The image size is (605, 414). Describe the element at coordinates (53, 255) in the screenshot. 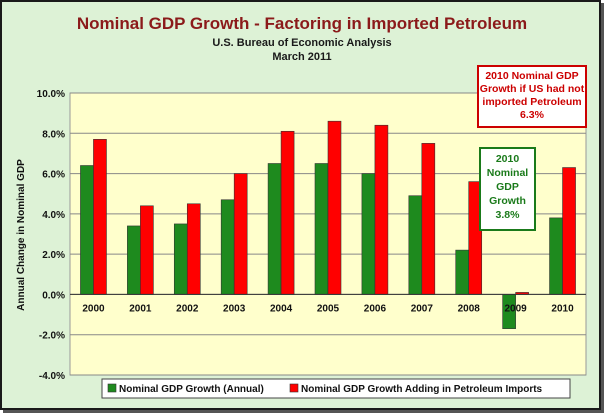

I see `y-tick-label: 2.0%` at that location.